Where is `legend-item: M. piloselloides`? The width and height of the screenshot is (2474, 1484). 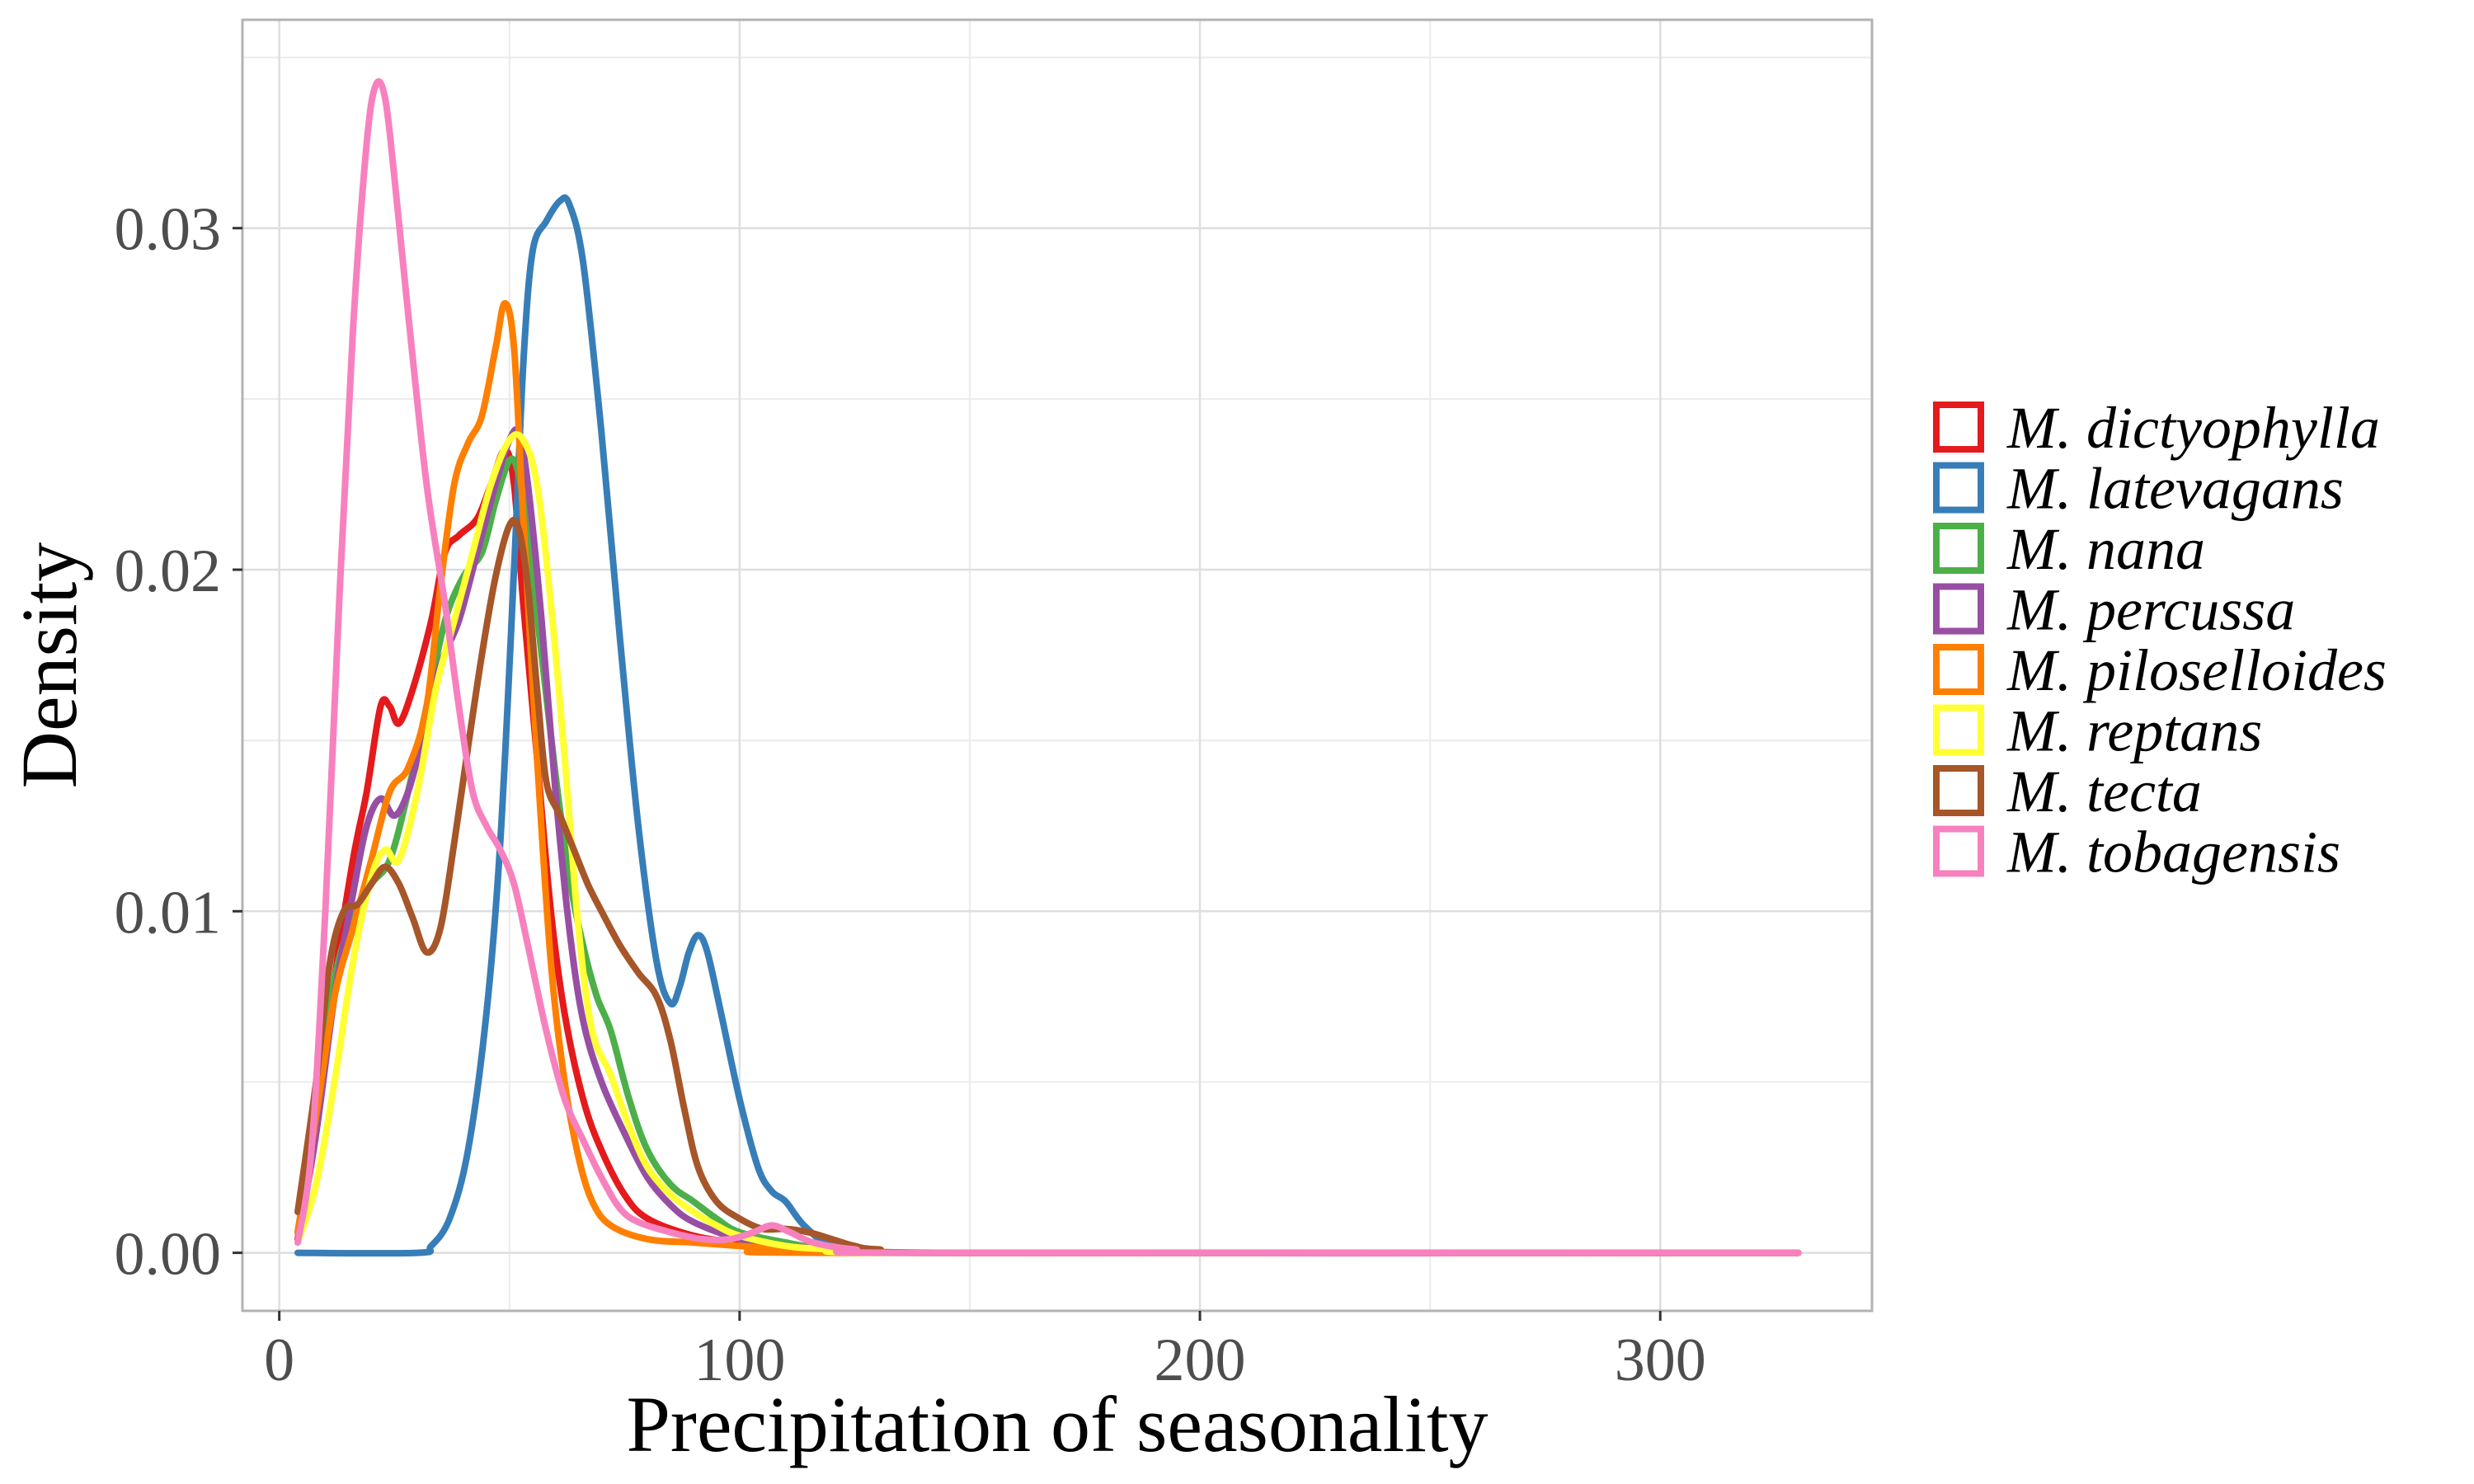 legend-item: M. piloselloides is located at coordinates (2160, 670).